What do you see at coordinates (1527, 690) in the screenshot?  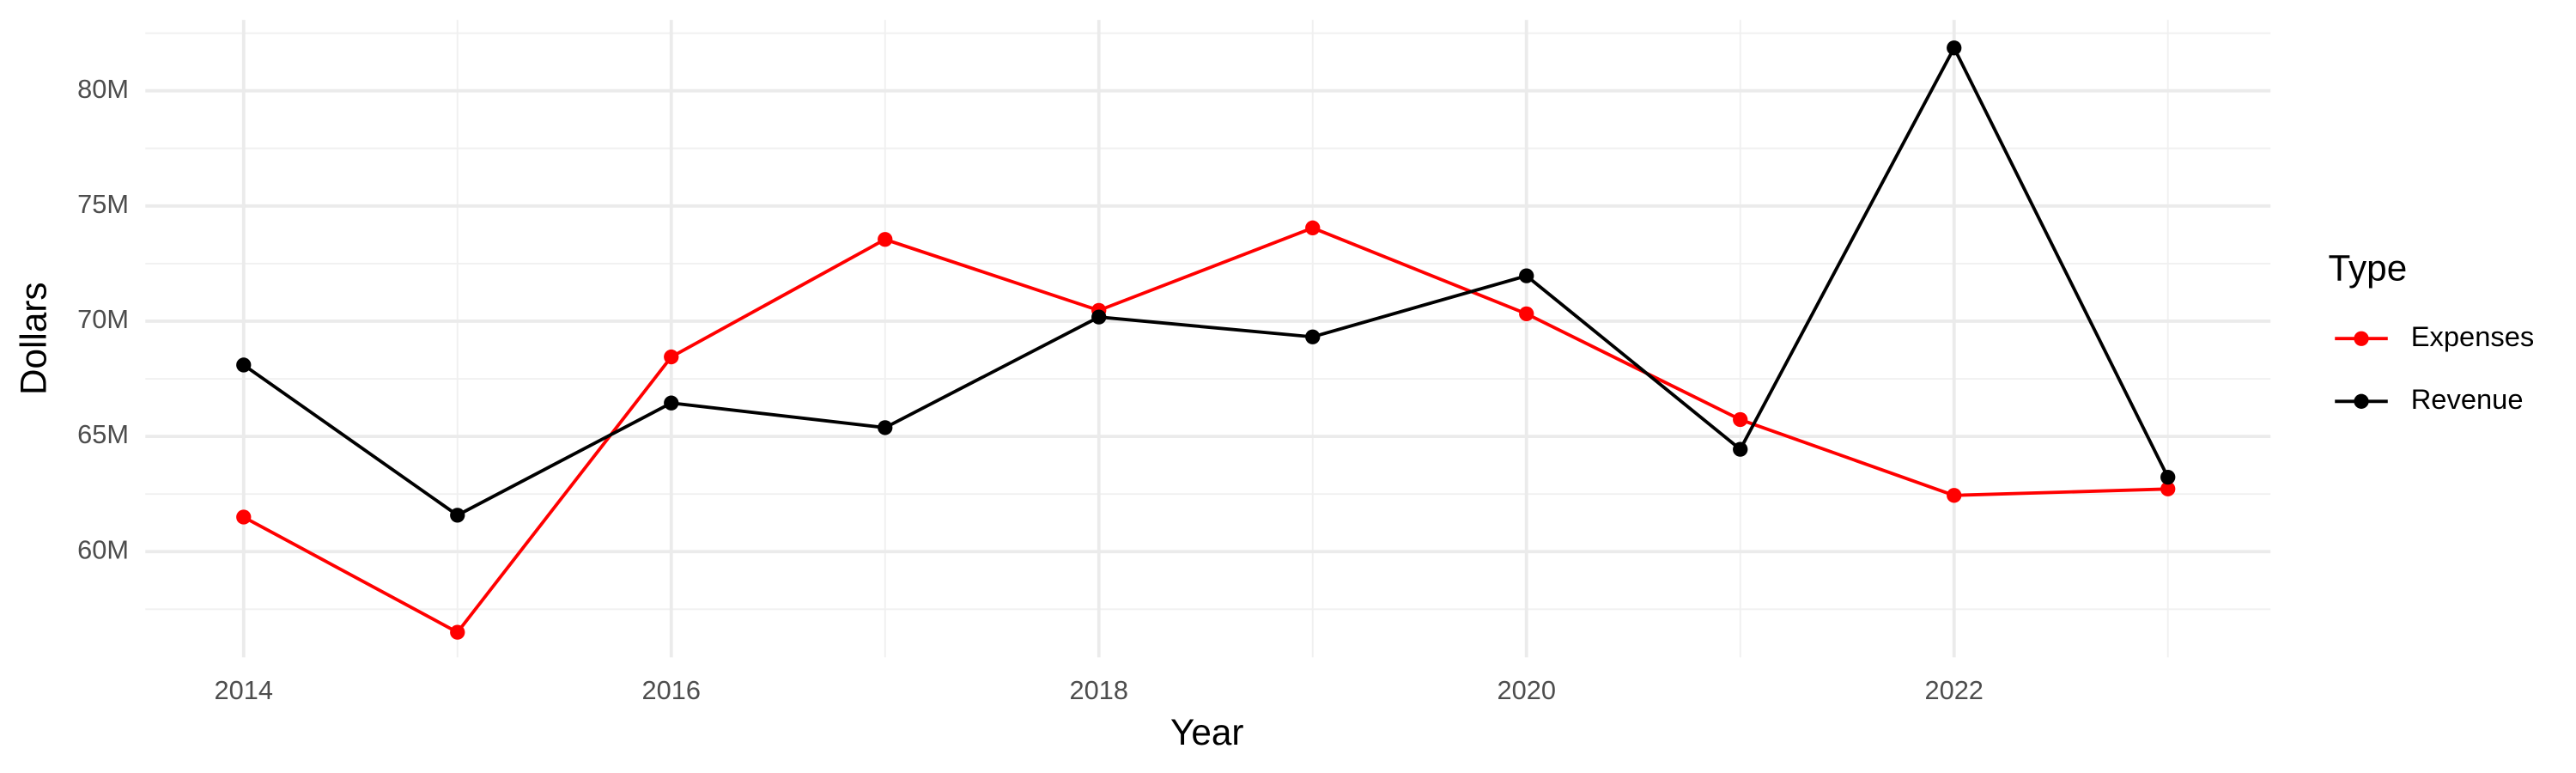 I see `x-tick-label: 2020` at bounding box center [1527, 690].